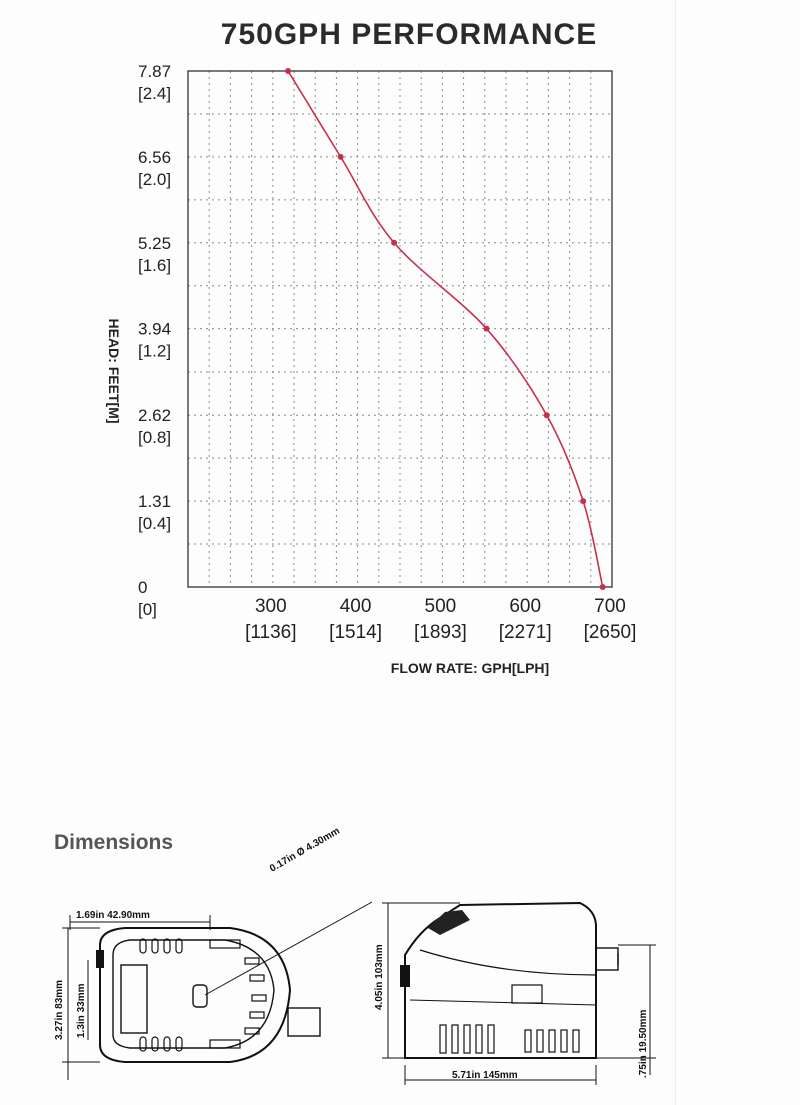  What do you see at coordinates (305, 850) in the screenshot?
I see `dim-hole-diameter: 0.17in Ø 4.30mm` at bounding box center [305, 850].